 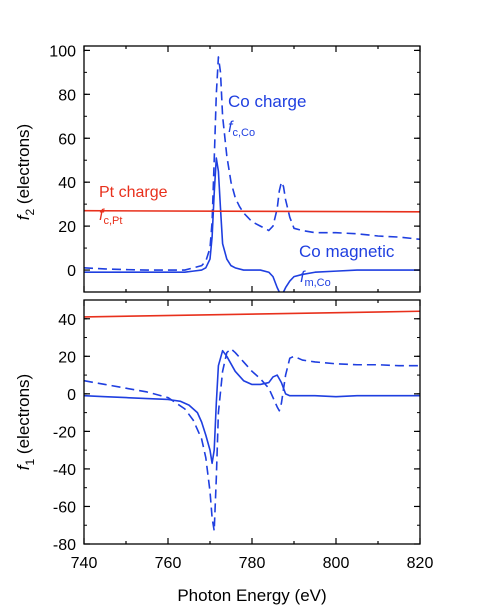 What do you see at coordinates (64, 507) in the screenshot?
I see `y-tick-label: -60` at bounding box center [64, 507].